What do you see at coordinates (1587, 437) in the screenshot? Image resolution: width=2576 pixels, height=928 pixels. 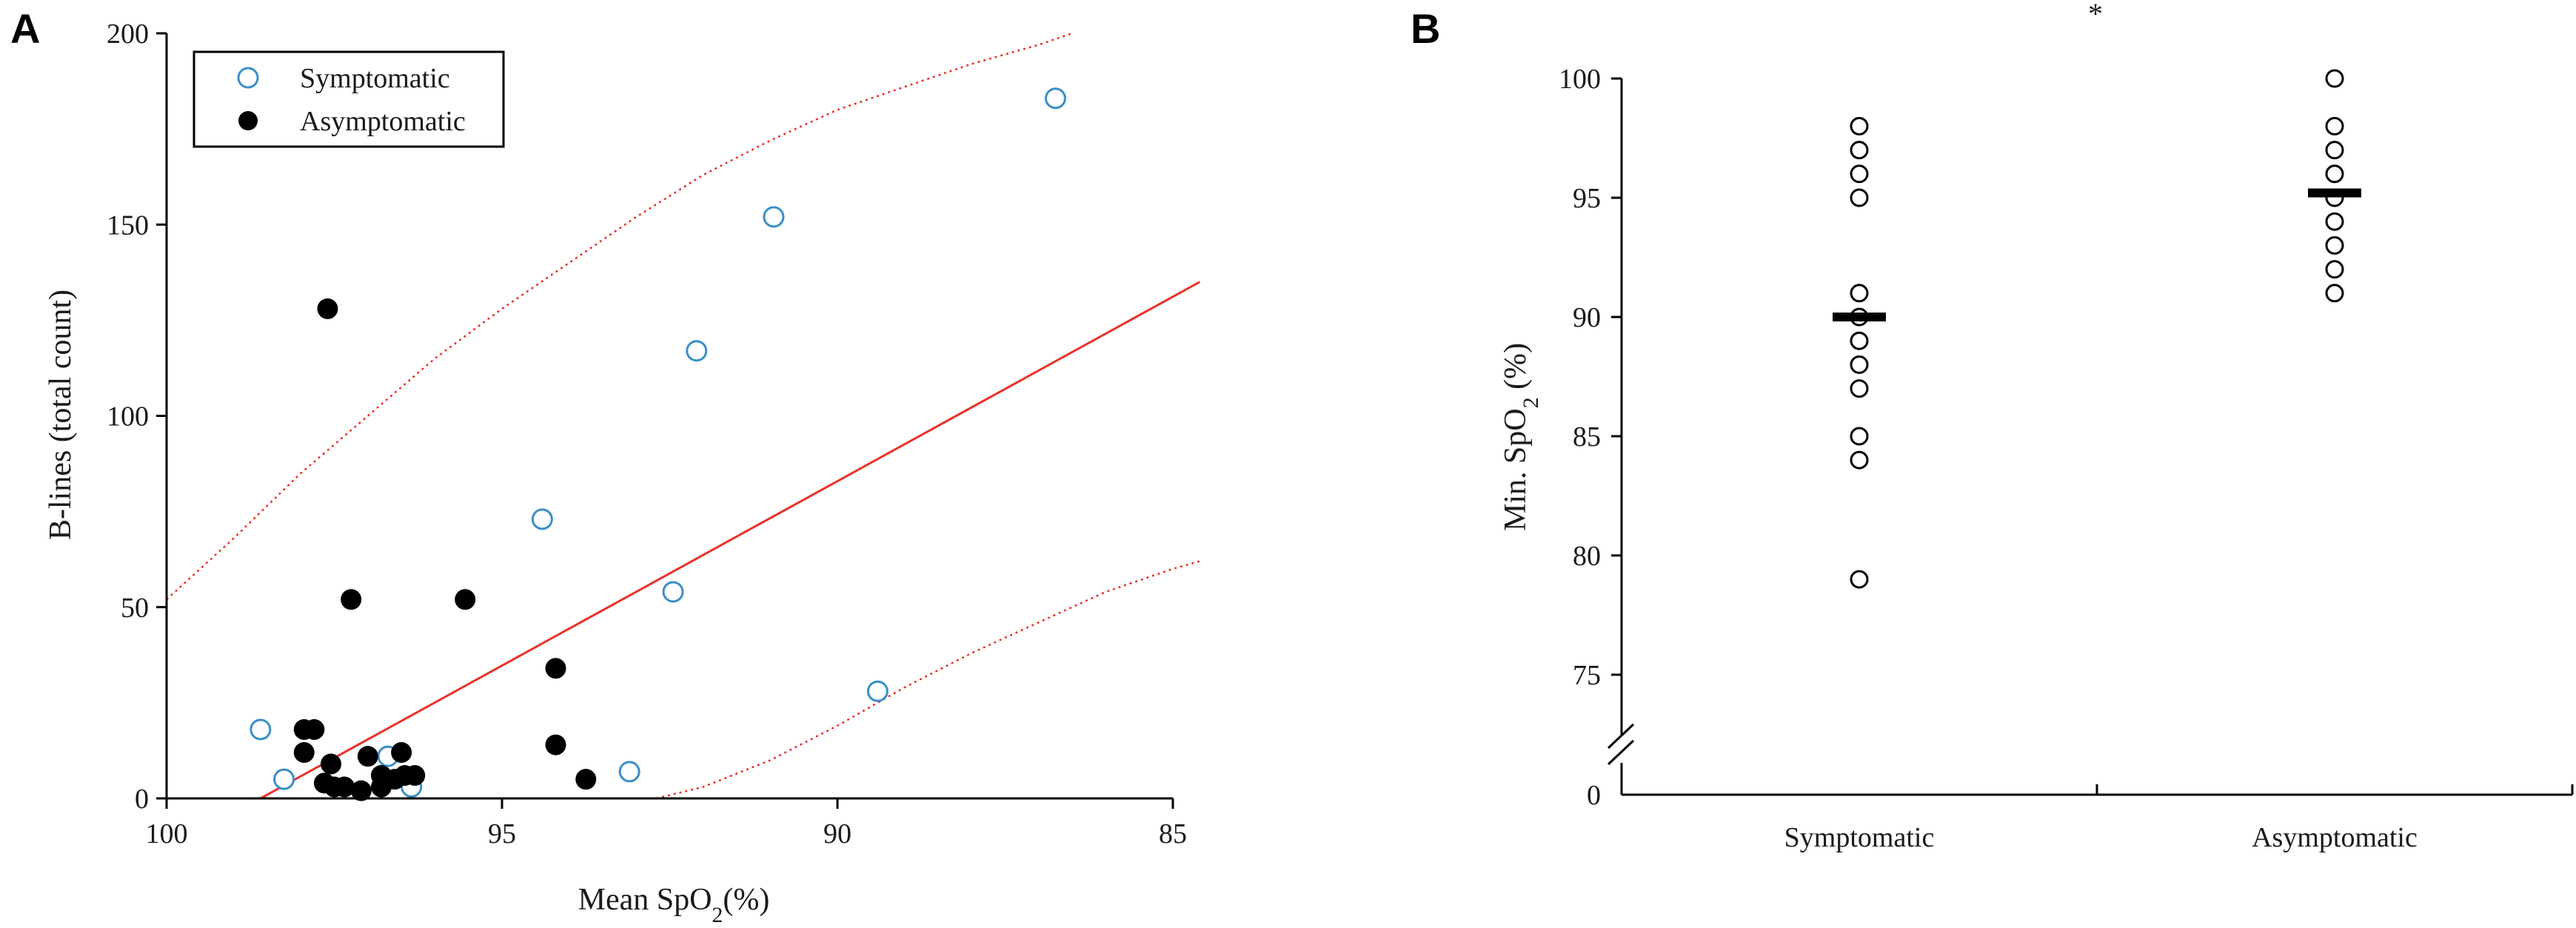 I see `y-tick-label: 85` at bounding box center [1587, 437].